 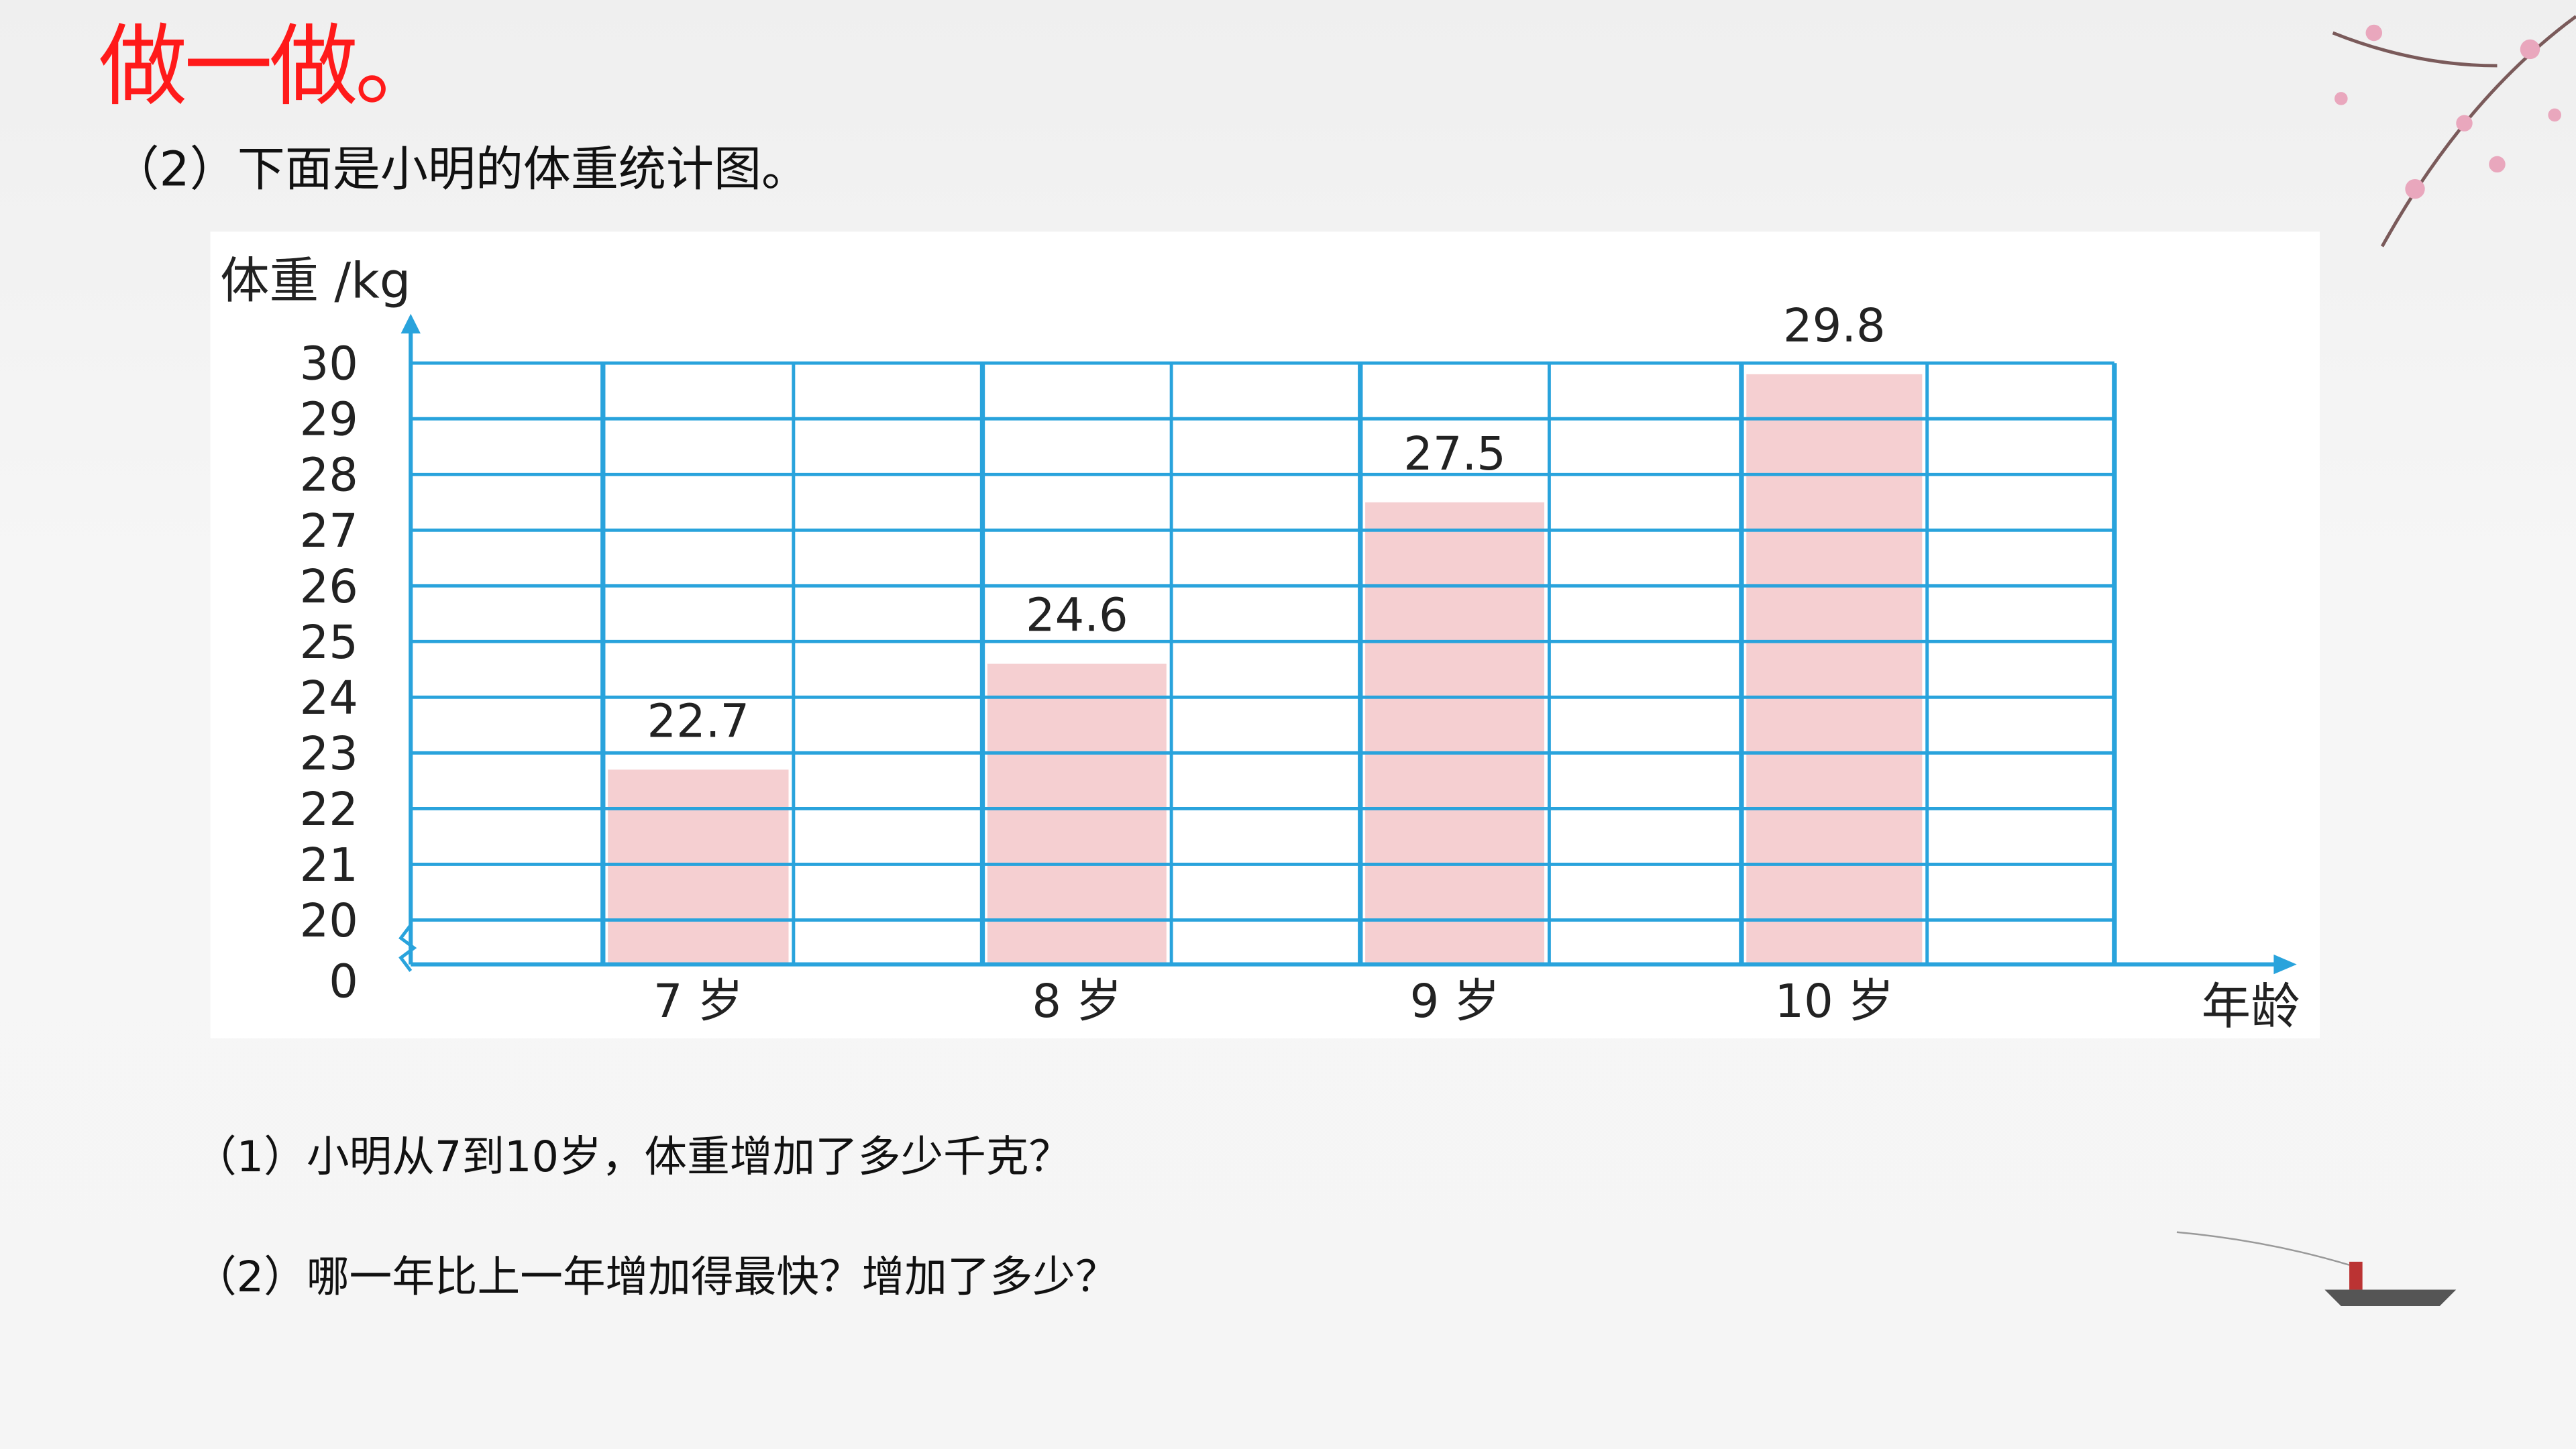 What do you see at coordinates (329, 587) in the screenshot?
I see `y-tick-label: 26` at bounding box center [329, 587].